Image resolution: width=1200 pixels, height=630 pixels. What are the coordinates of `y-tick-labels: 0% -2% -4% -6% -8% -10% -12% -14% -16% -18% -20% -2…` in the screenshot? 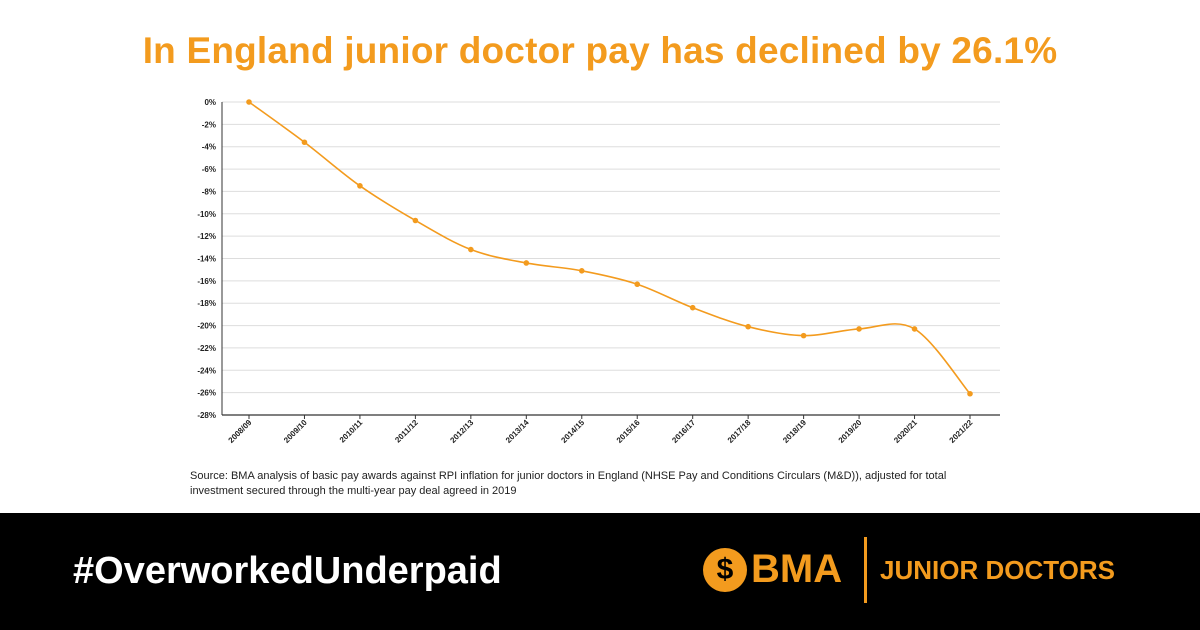 It's located at (206, 259).